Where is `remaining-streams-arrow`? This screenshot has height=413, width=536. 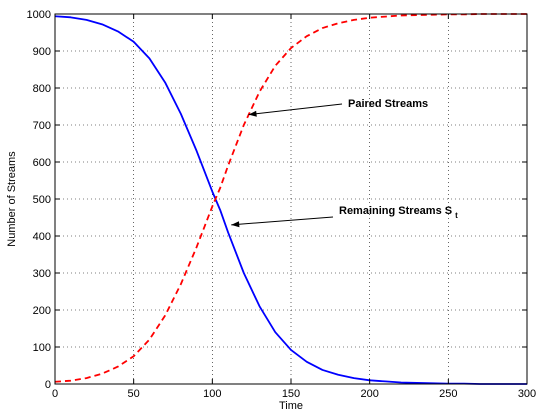
remaining-streams-arrow is located at coordinates (282, 221).